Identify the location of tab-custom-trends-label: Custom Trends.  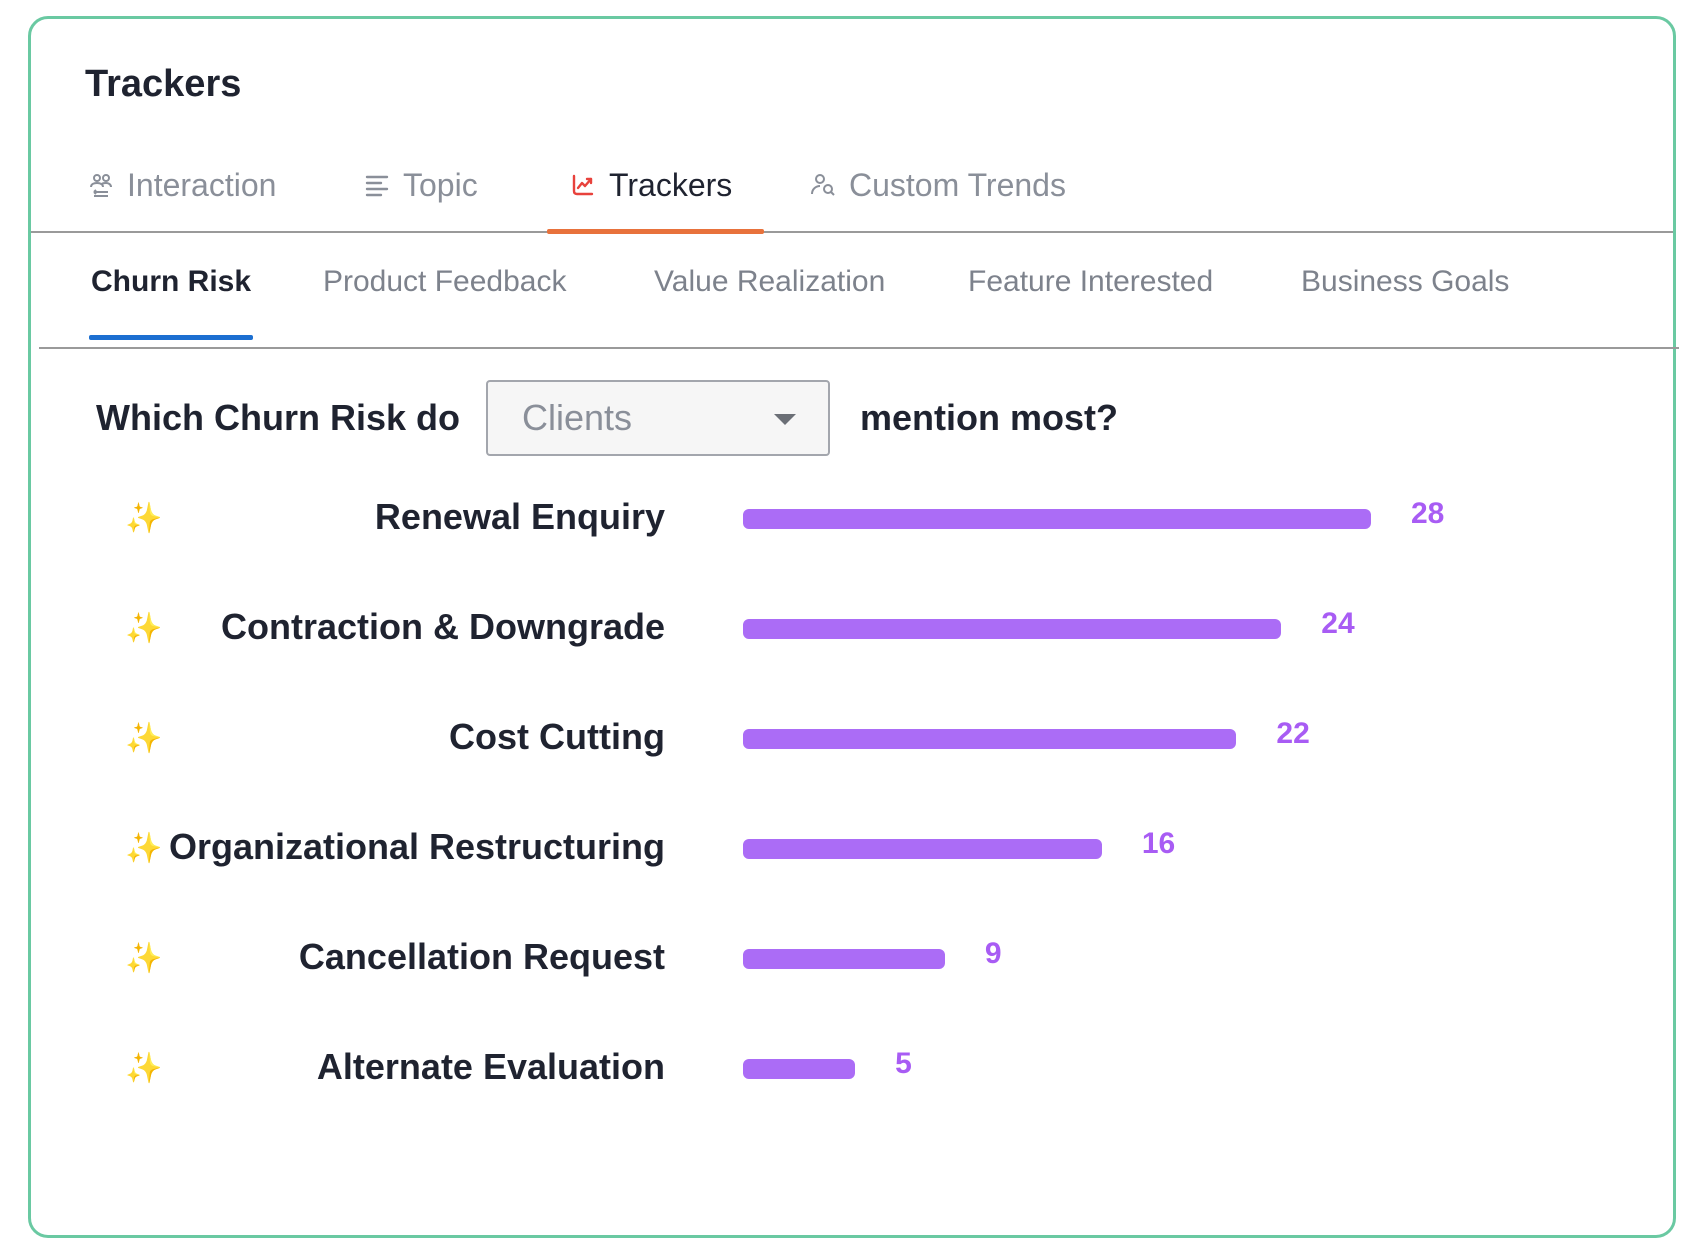
(957, 184).